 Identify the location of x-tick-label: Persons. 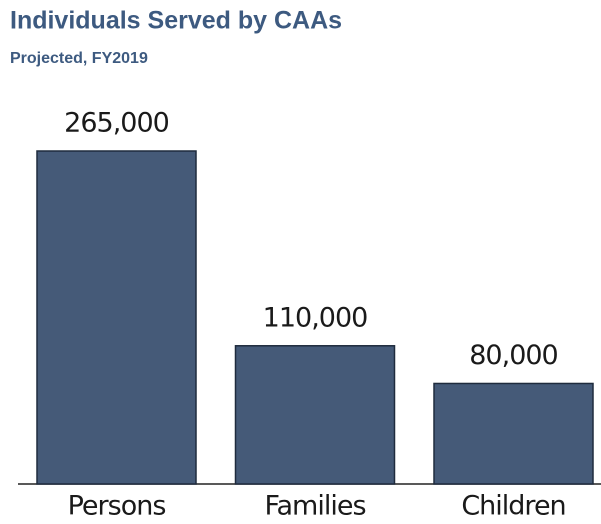
(117, 506).